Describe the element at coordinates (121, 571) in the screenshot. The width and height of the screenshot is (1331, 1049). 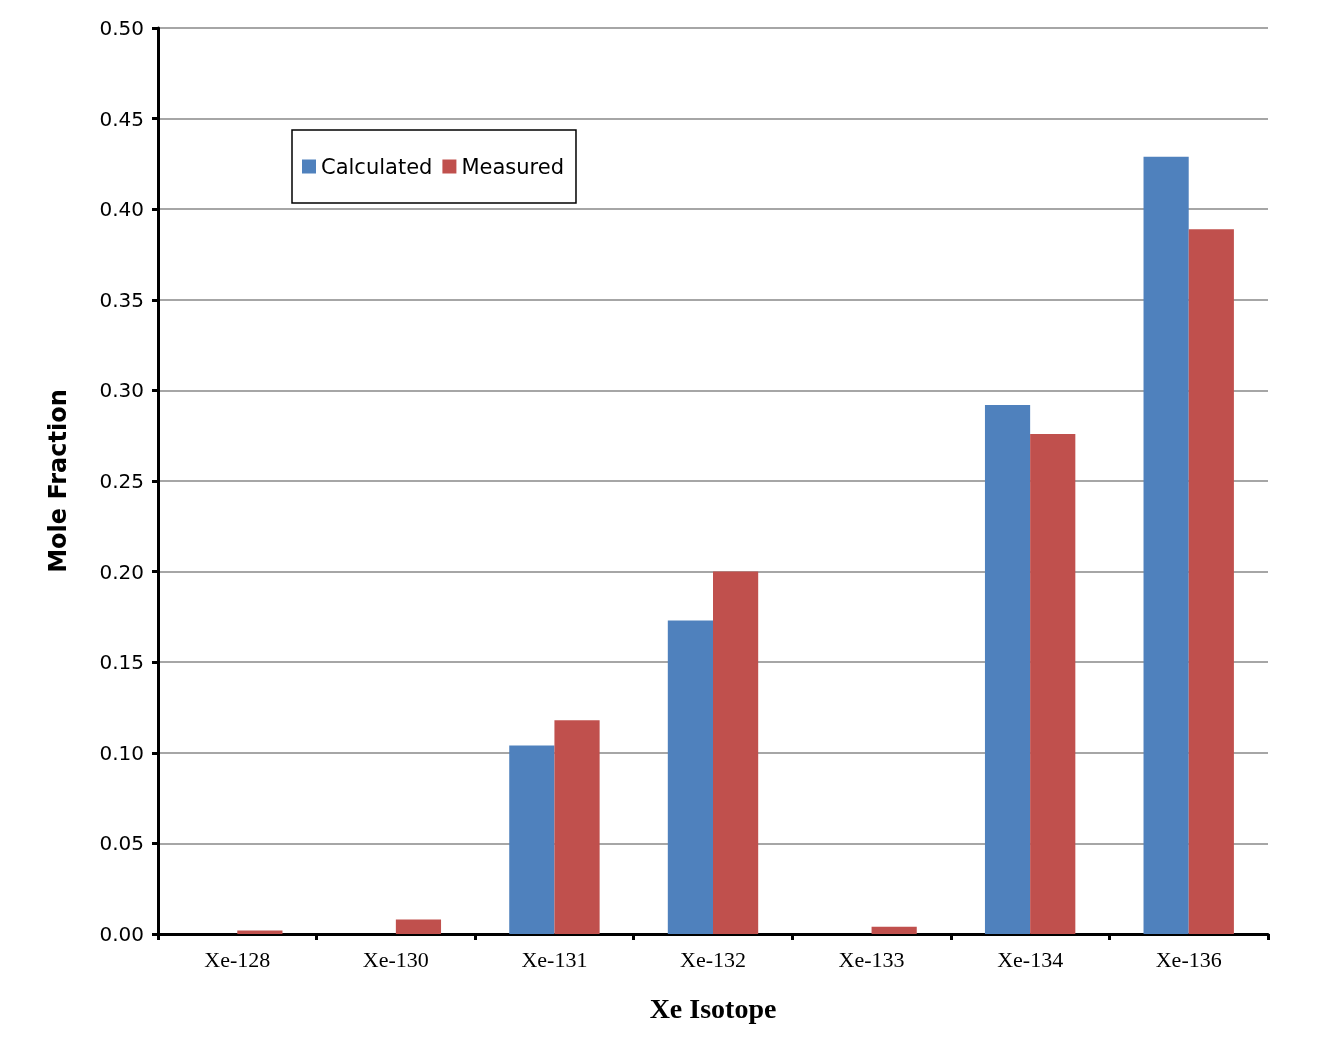
I see `y-tick-label: 0.20` at that location.